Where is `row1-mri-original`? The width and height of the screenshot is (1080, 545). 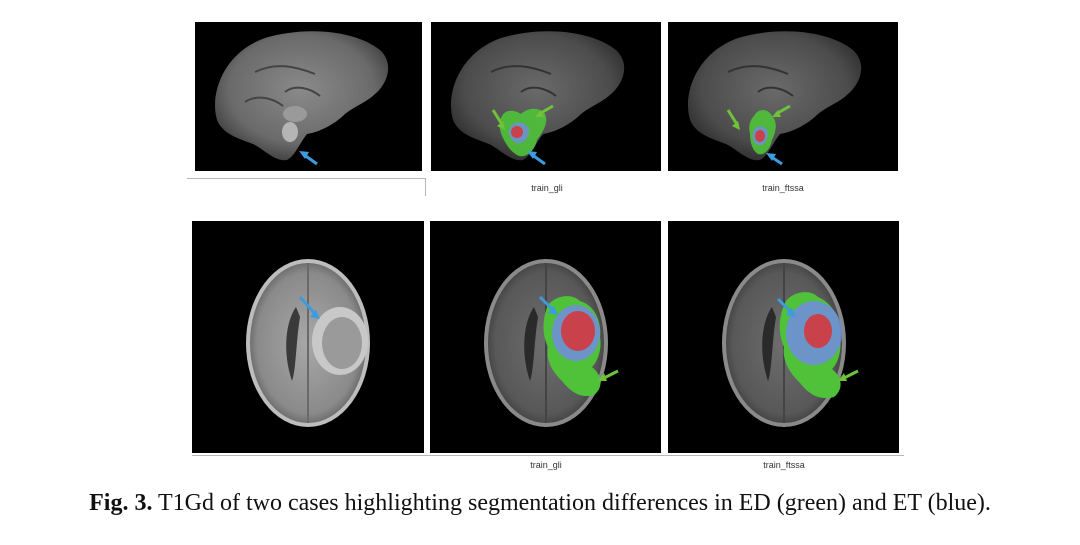 row1-mri-original is located at coordinates (308, 96).